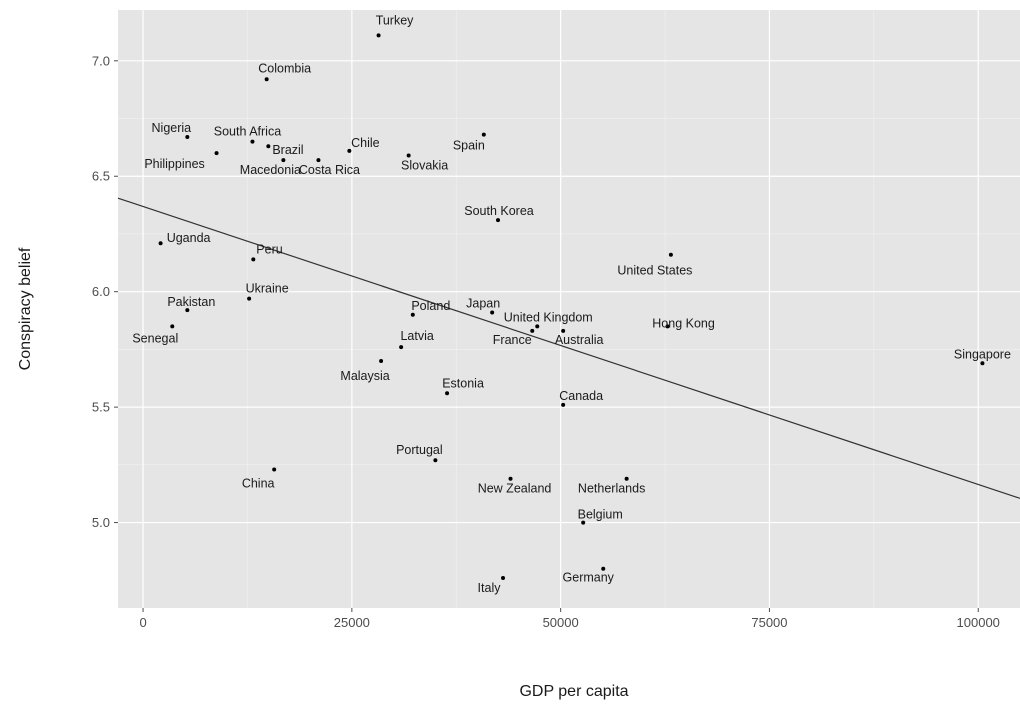  I want to click on point-label: Singapore, so click(982, 354).